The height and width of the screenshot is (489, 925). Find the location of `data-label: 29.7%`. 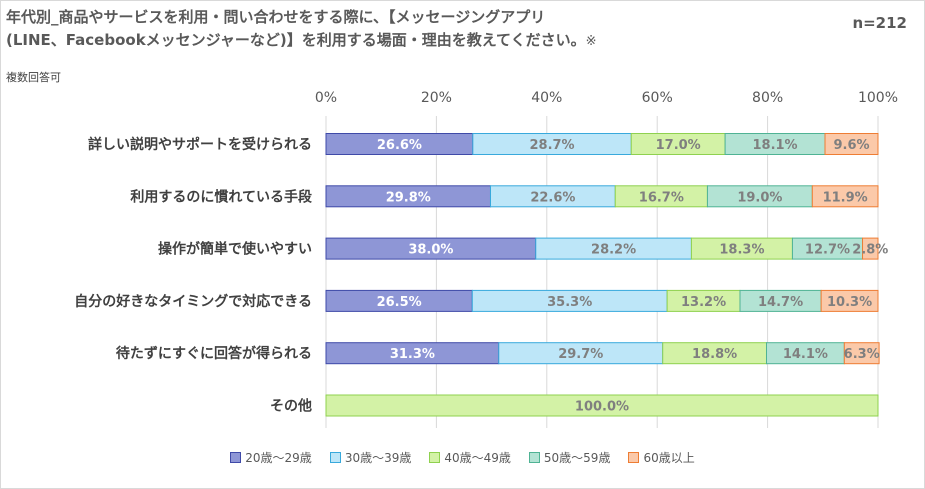

data-label: 29.7% is located at coordinates (580, 354).